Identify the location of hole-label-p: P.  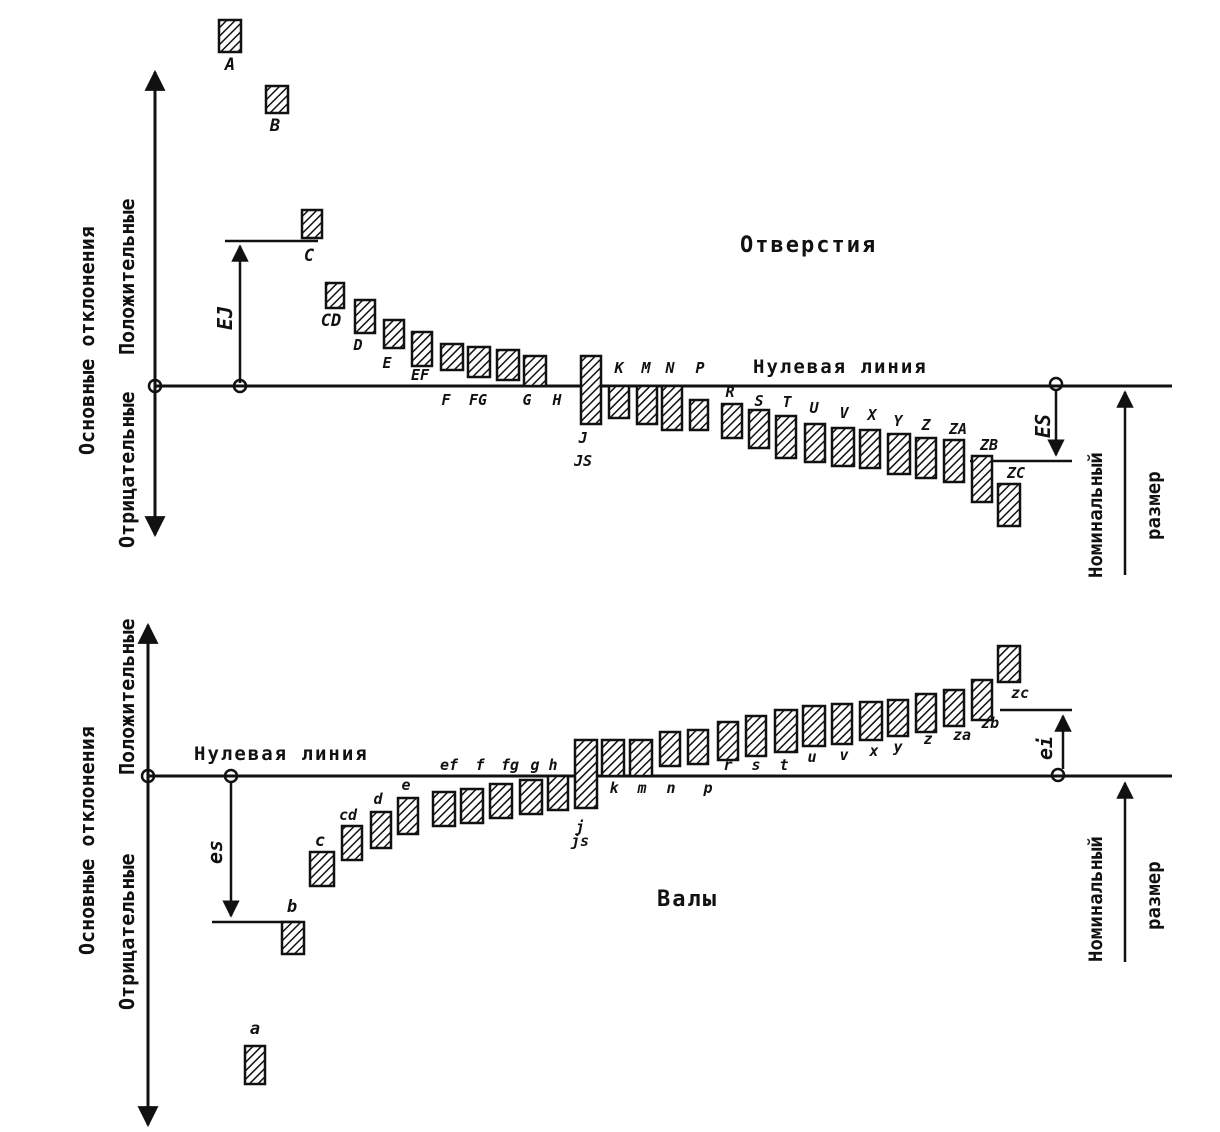
(699, 368).